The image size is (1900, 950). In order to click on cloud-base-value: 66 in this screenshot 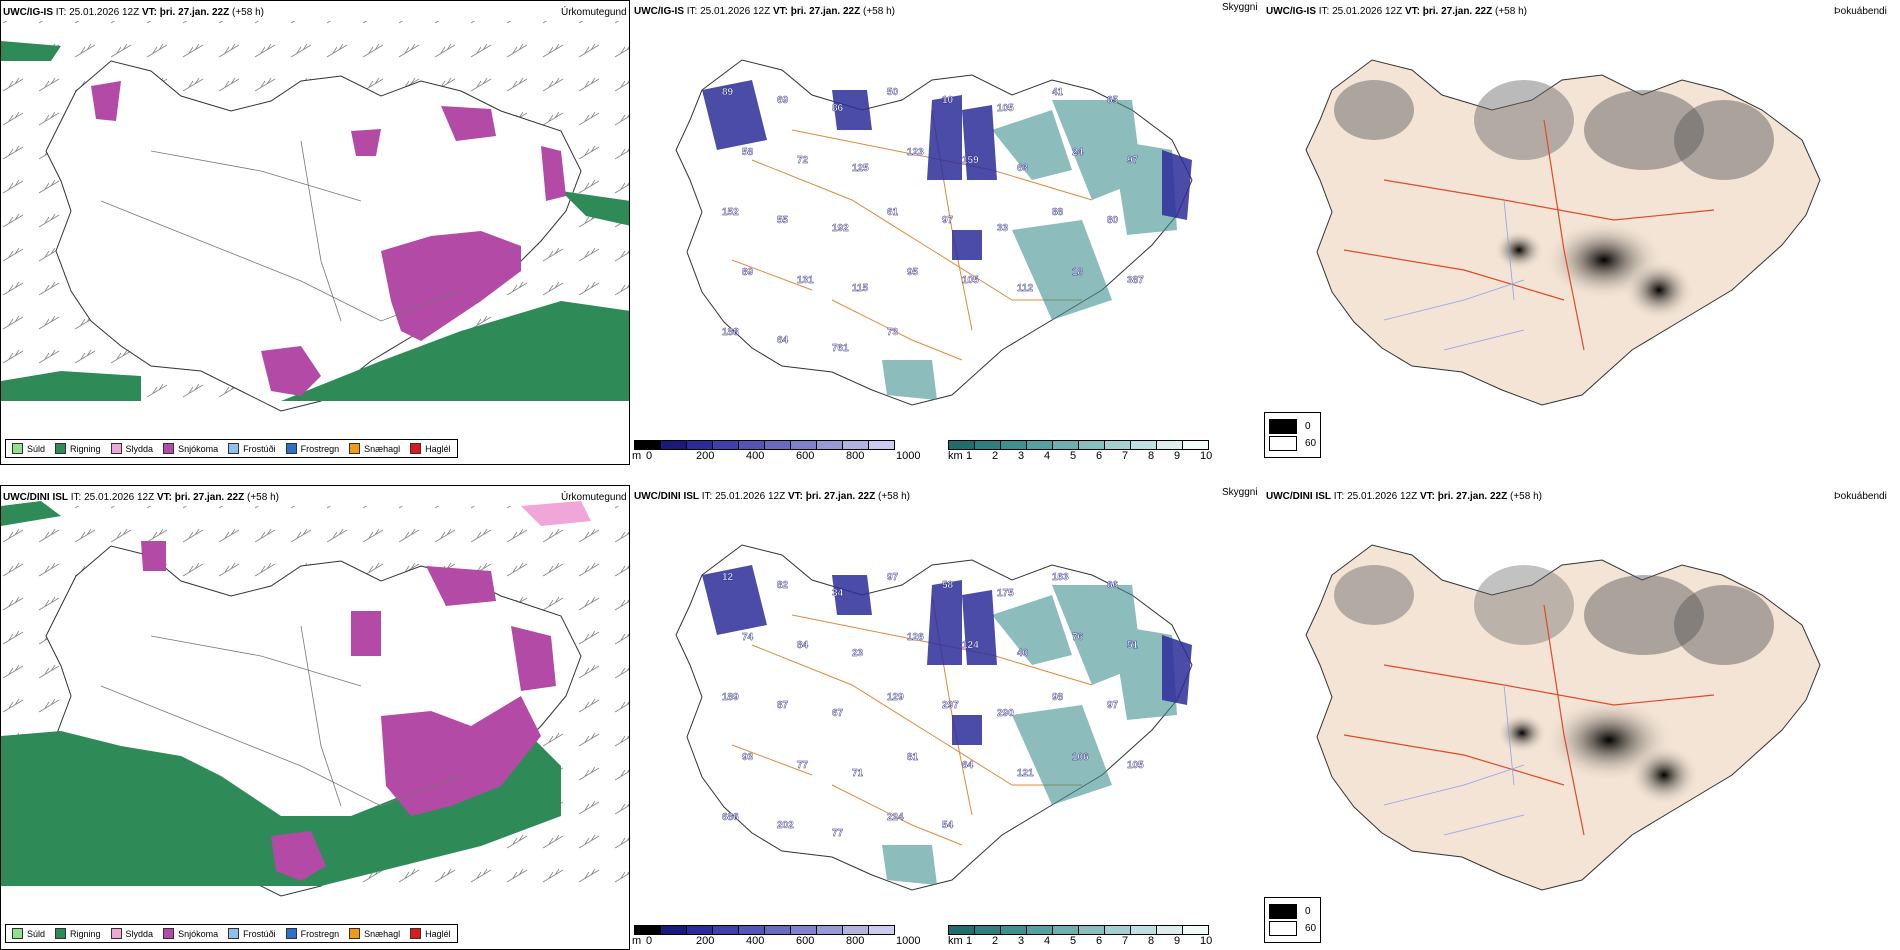, I will do `click(1113, 585)`.